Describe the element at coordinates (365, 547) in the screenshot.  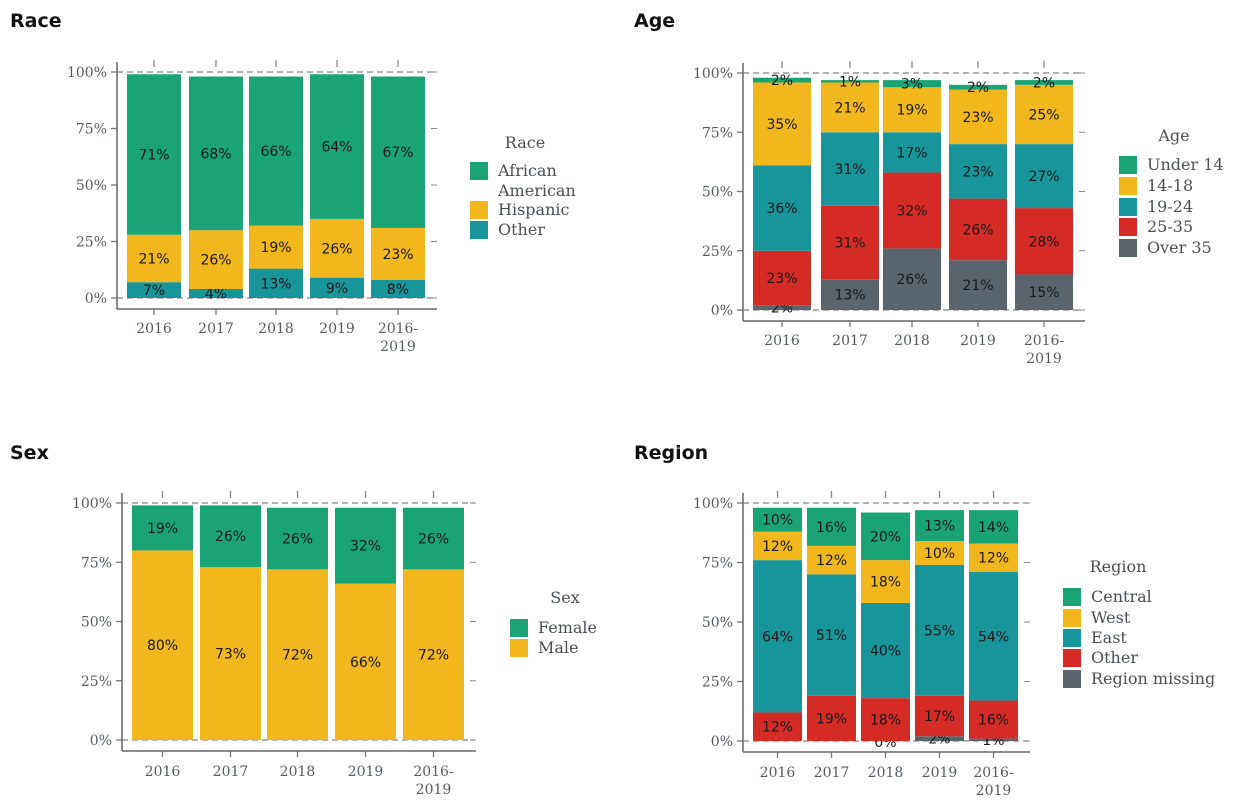
I see `data-label: 32%` at that location.